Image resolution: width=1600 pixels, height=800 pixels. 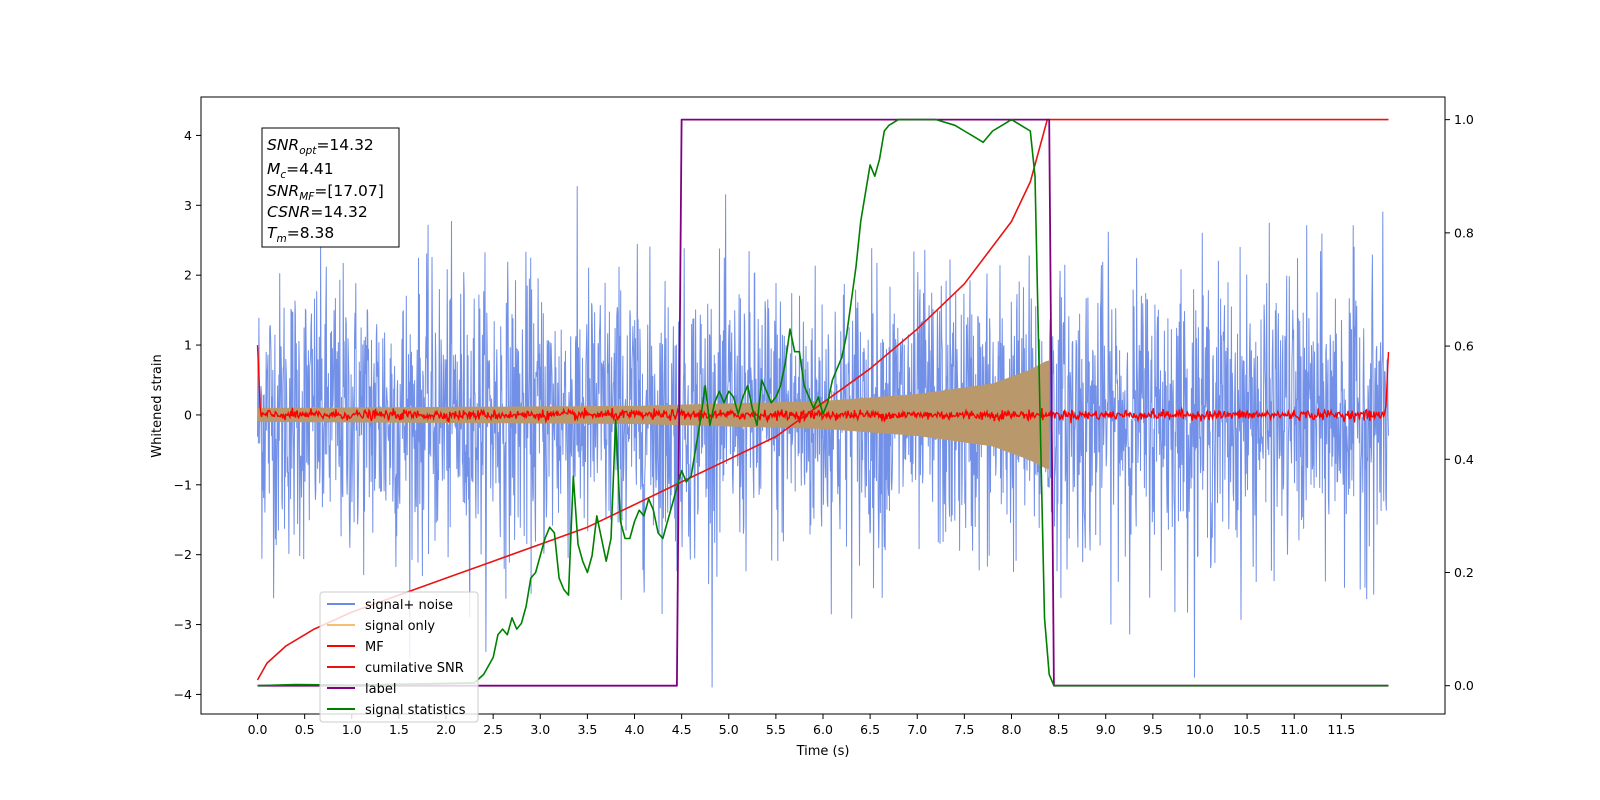 What do you see at coordinates (493, 729) in the screenshot?
I see `x-tick-label: 2.5` at bounding box center [493, 729].